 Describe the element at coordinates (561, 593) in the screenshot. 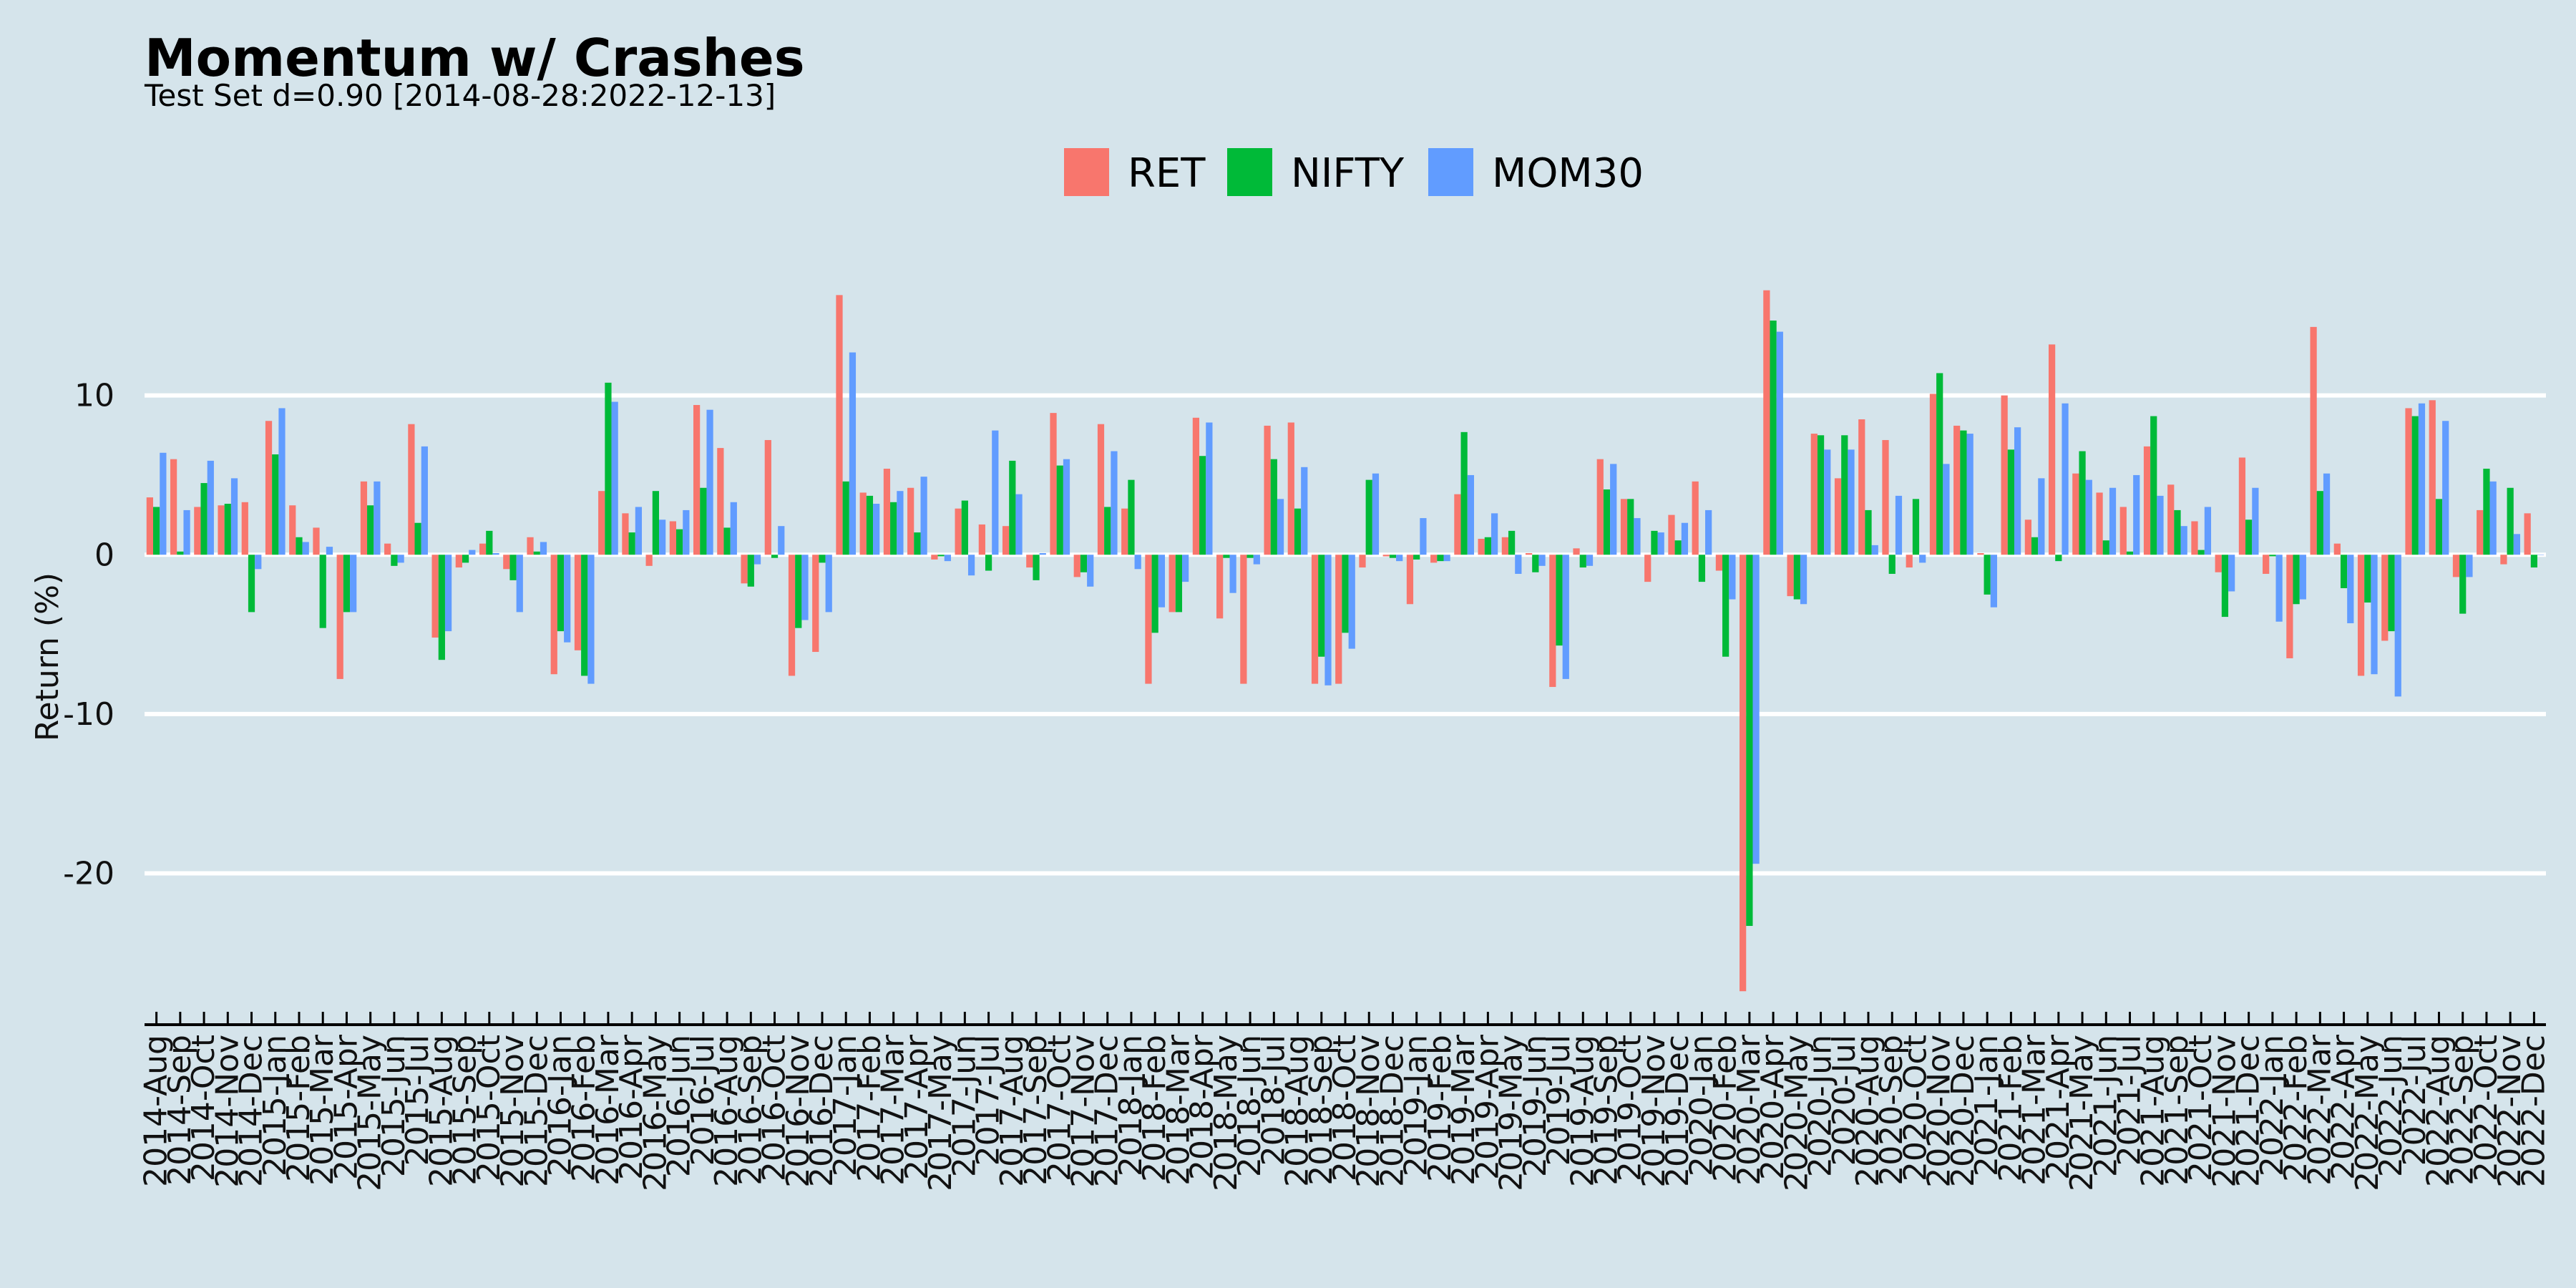

I see `bar-nifty-2016-Jan` at that location.